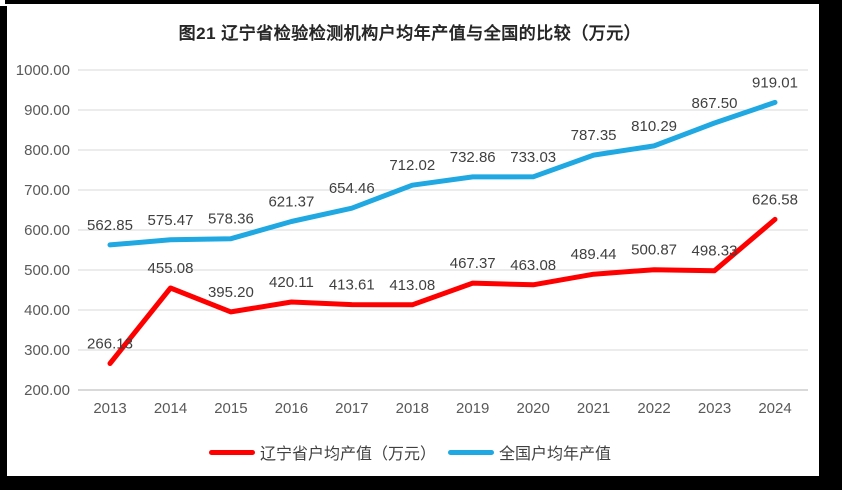 The height and width of the screenshot is (490, 842). What do you see at coordinates (775, 199) in the screenshot?
I see `svg-text: 626.58` at bounding box center [775, 199].